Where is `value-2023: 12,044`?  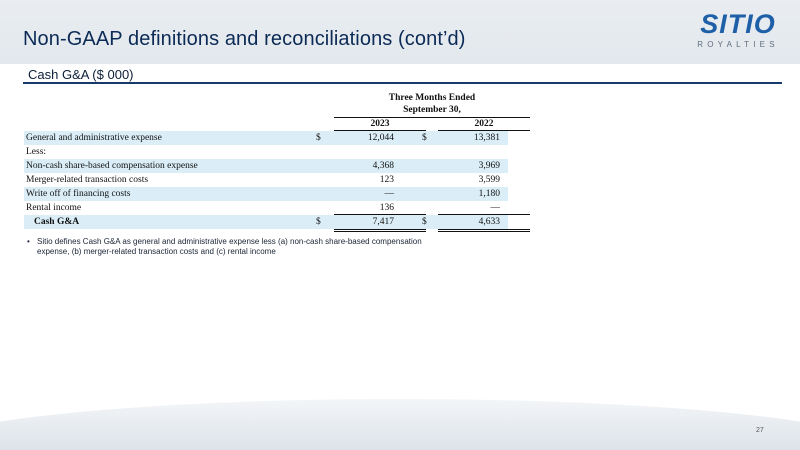 value-2023: 12,044 is located at coordinates (380, 138).